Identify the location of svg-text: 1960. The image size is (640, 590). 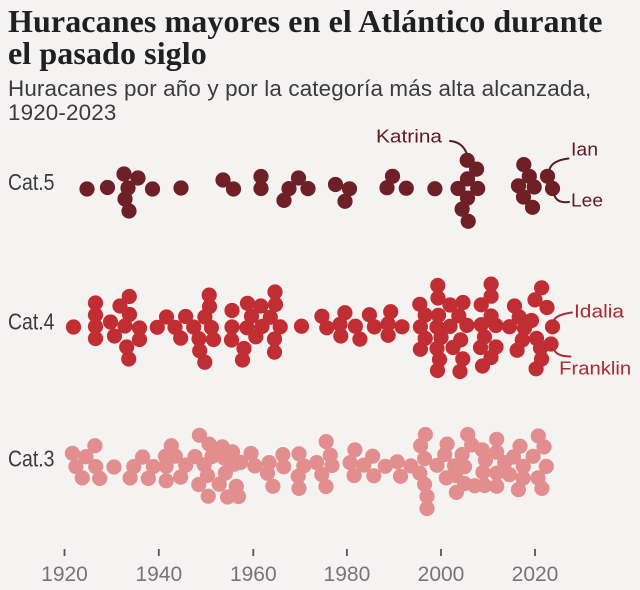
(253, 574).